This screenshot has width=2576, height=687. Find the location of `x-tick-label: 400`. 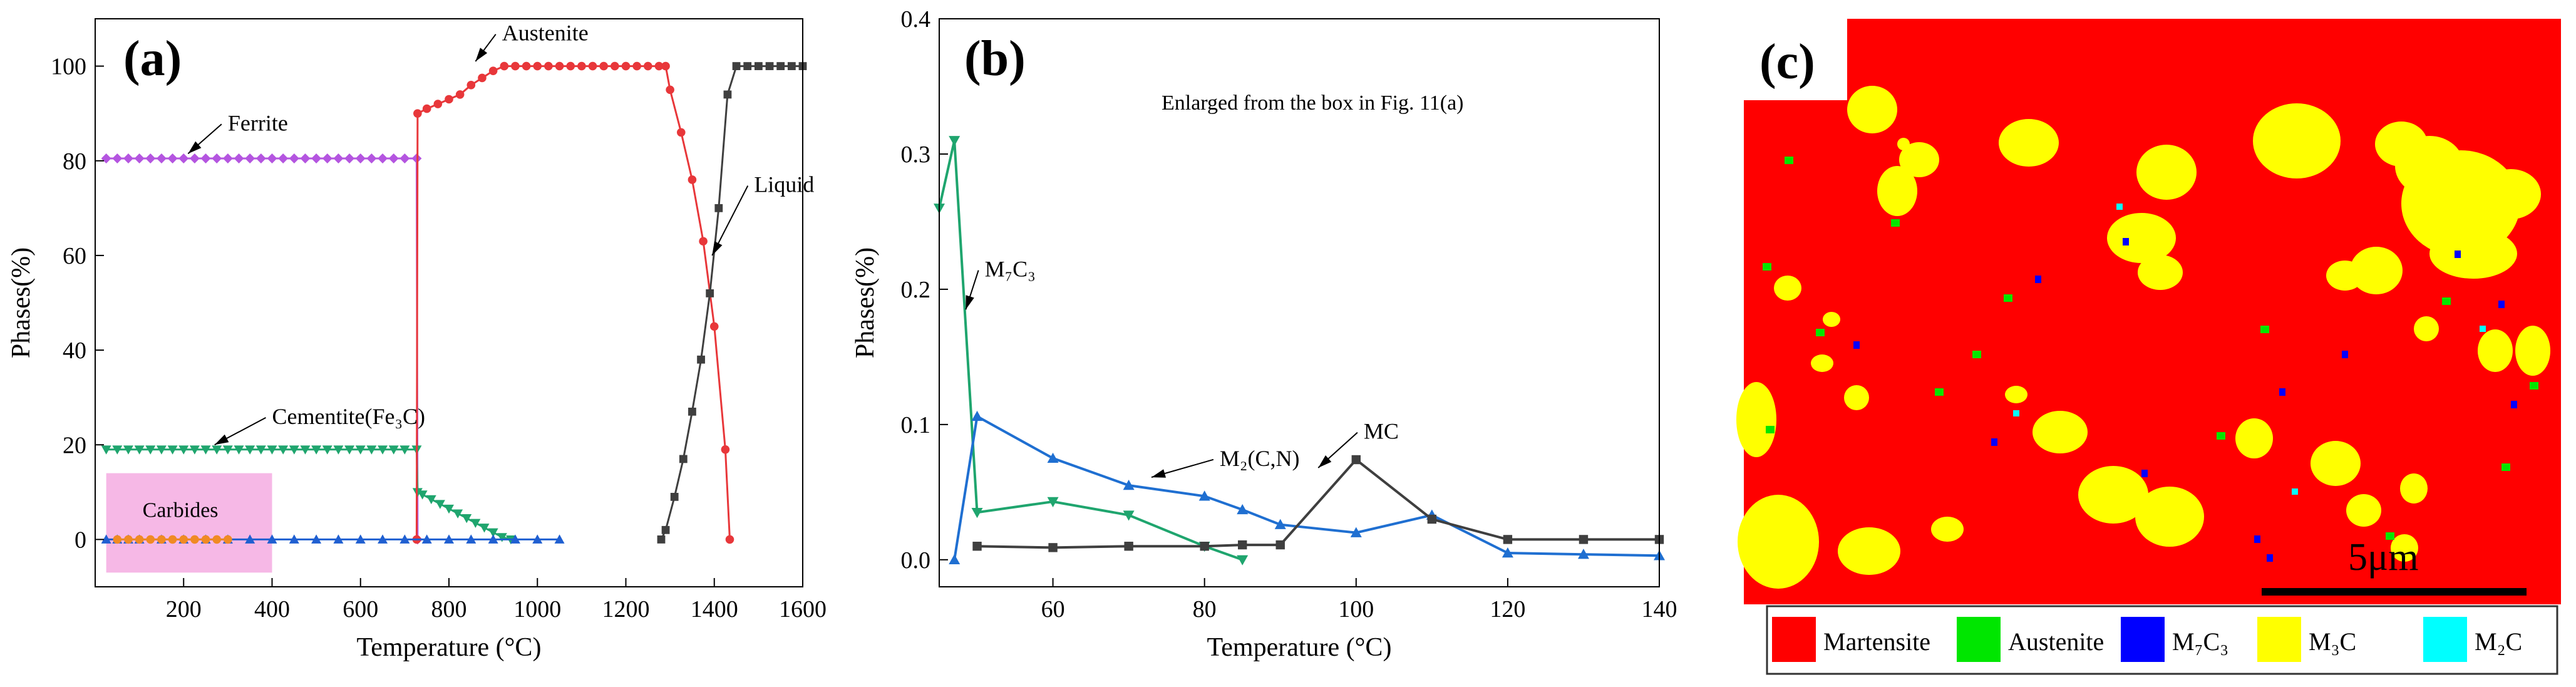

x-tick-label: 400 is located at coordinates (272, 609).